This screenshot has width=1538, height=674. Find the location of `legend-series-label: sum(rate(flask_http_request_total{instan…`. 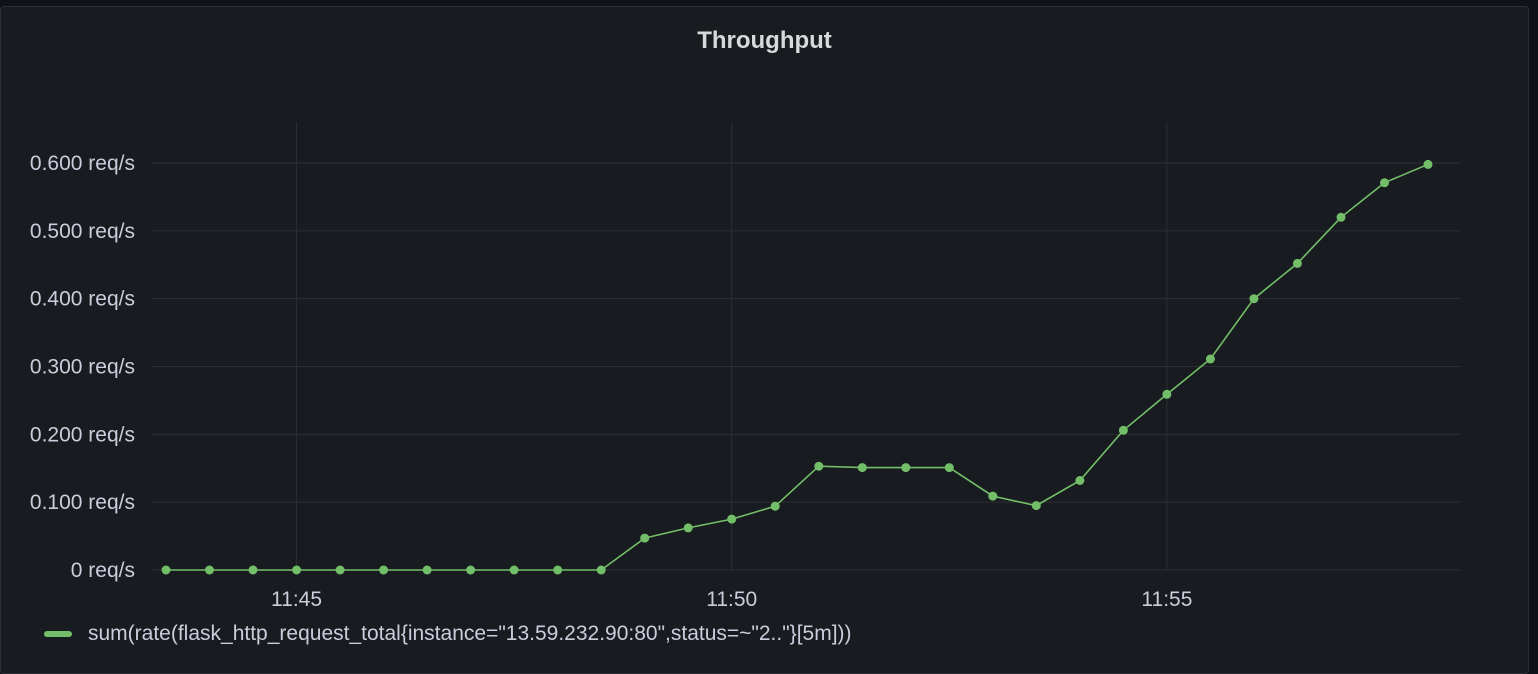

legend-series-label: sum(rate(flask_http_request_total{instan… is located at coordinates (470, 633).